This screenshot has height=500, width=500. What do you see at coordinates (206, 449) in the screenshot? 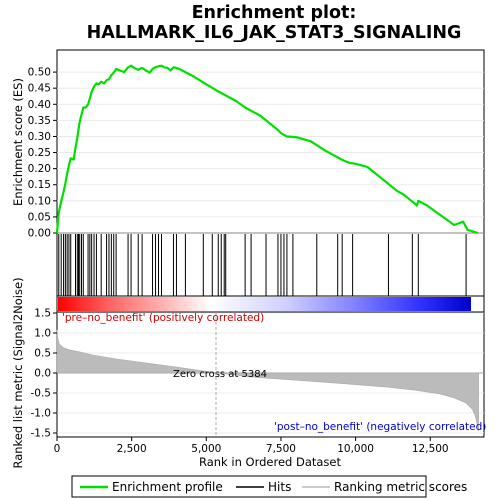
I see `x-tick-label: 5,000` at bounding box center [206, 449].